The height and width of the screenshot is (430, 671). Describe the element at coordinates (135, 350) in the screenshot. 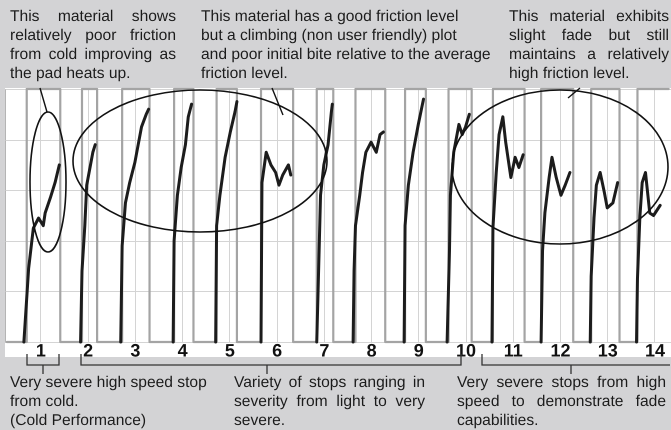

I see `x-tick-label: 3` at that location.